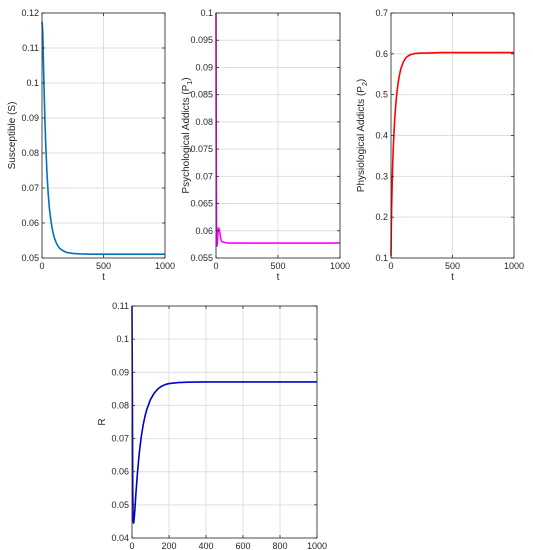 The image size is (533, 550). I want to click on physiological-addicts-x-tick-label: 500, so click(452, 266).